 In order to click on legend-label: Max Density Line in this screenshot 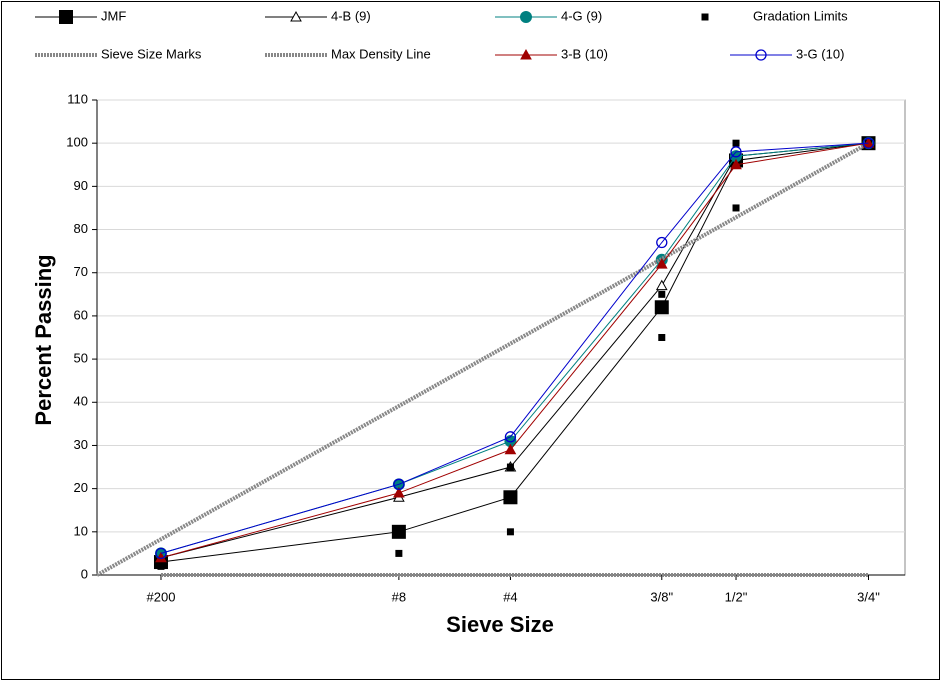, I will do `click(381, 53)`.